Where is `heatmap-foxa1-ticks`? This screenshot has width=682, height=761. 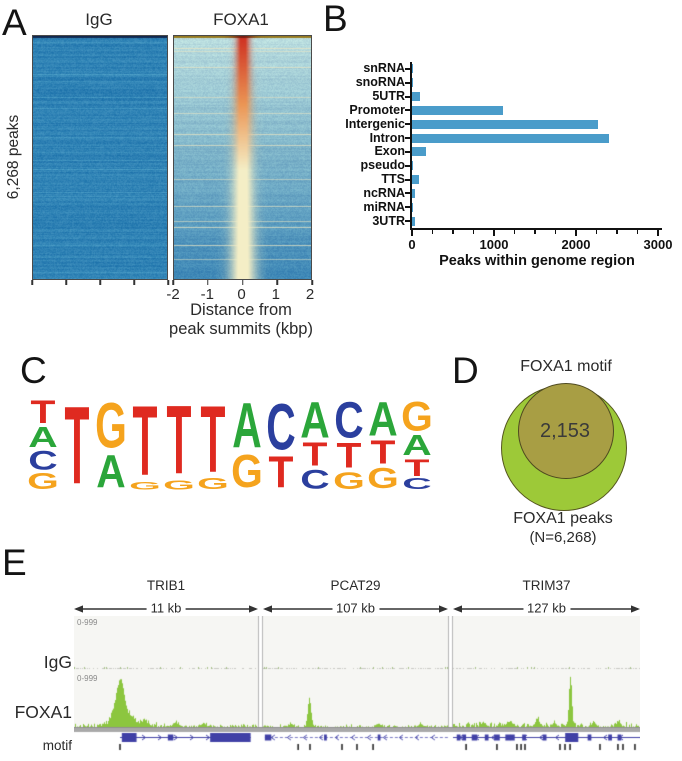 heatmap-foxa1-ticks is located at coordinates (242, 282).